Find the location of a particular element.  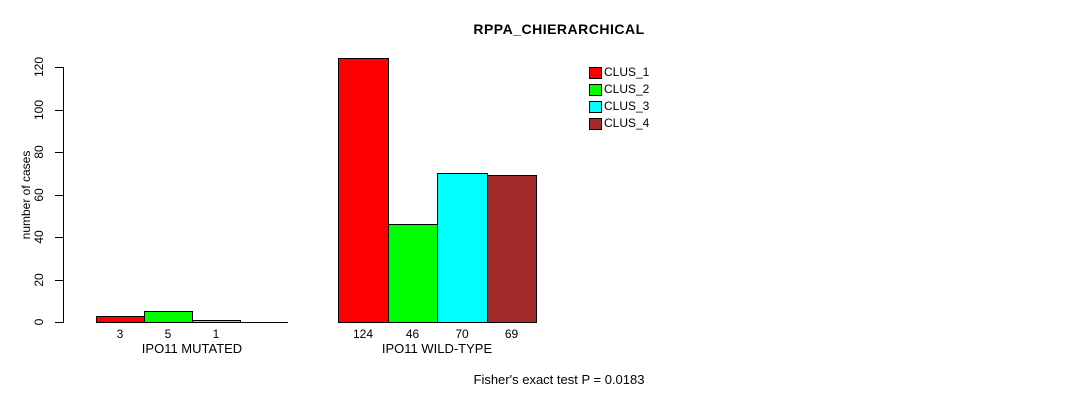

bar-value-label: 3 is located at coordinates (120, 334).